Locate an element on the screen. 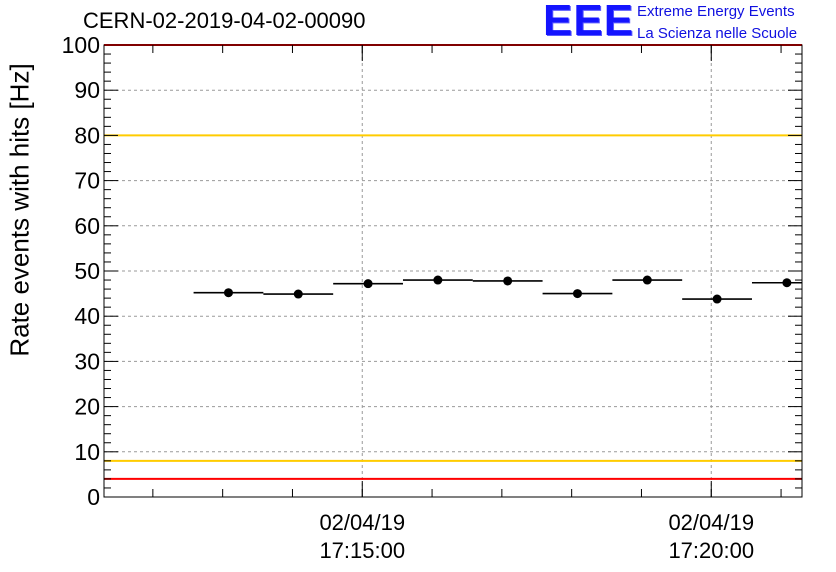  run-title: CERN-02-2019-04-02-00090 is located at coordinates (224, 20).